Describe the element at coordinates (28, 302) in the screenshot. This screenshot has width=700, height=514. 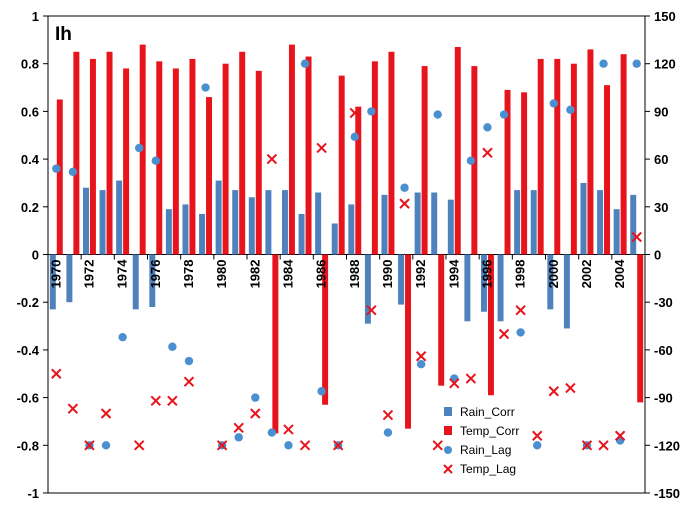
I see `y-left-tick-label: -0.2` at that location.